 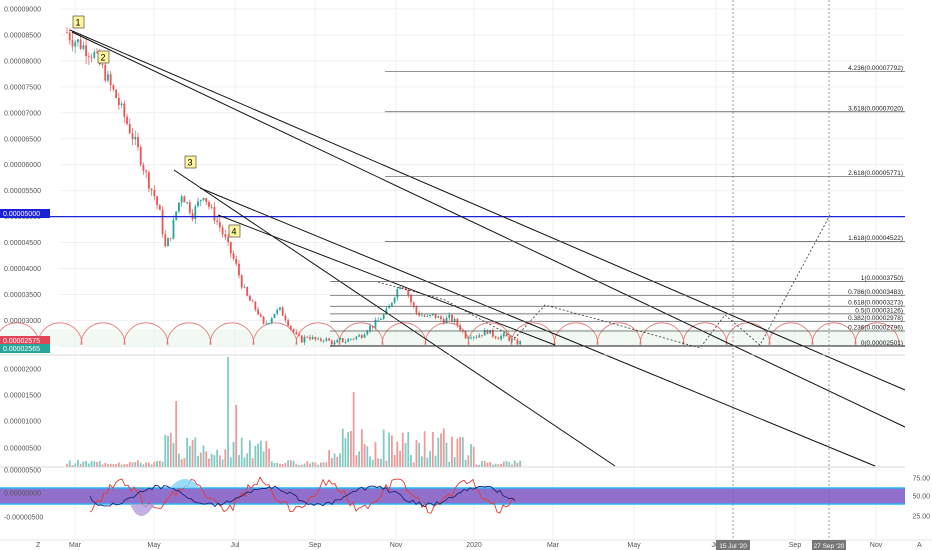 What do you see at coordinates (22, 471) in the screenshot?
I see `indicator-tick-label: 0.00000500` at bounding box center [22, 471].